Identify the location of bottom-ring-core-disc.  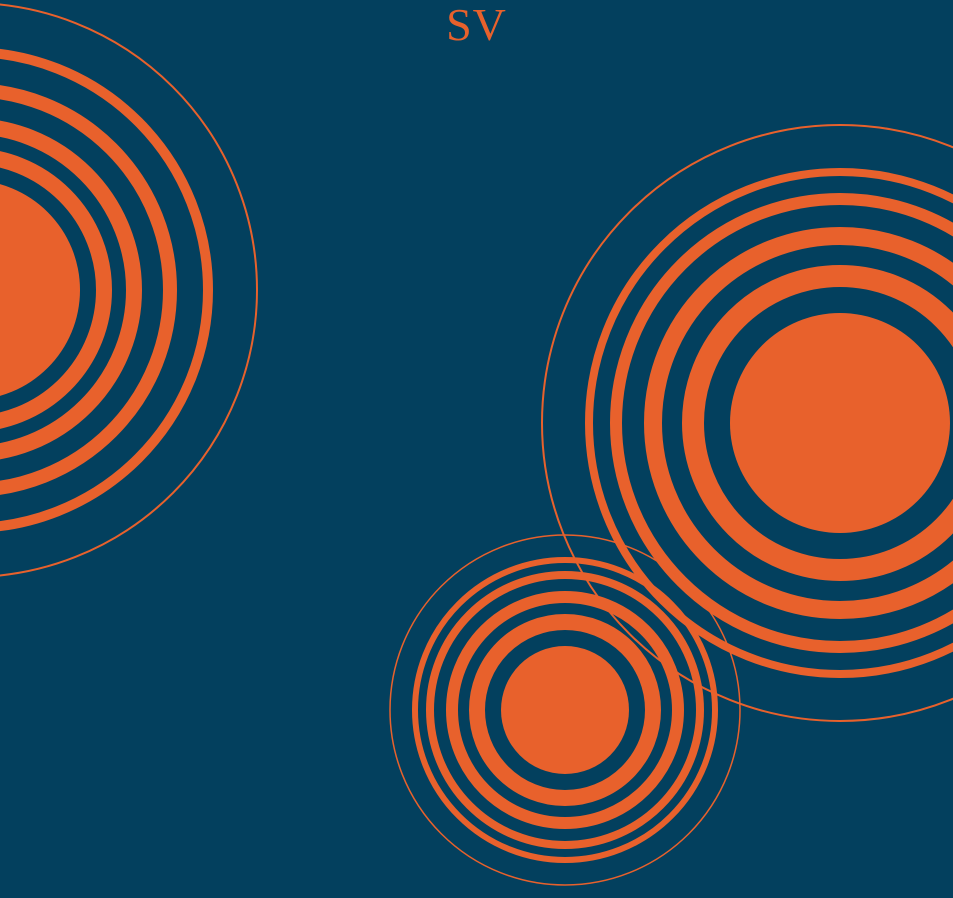
(565, 710).